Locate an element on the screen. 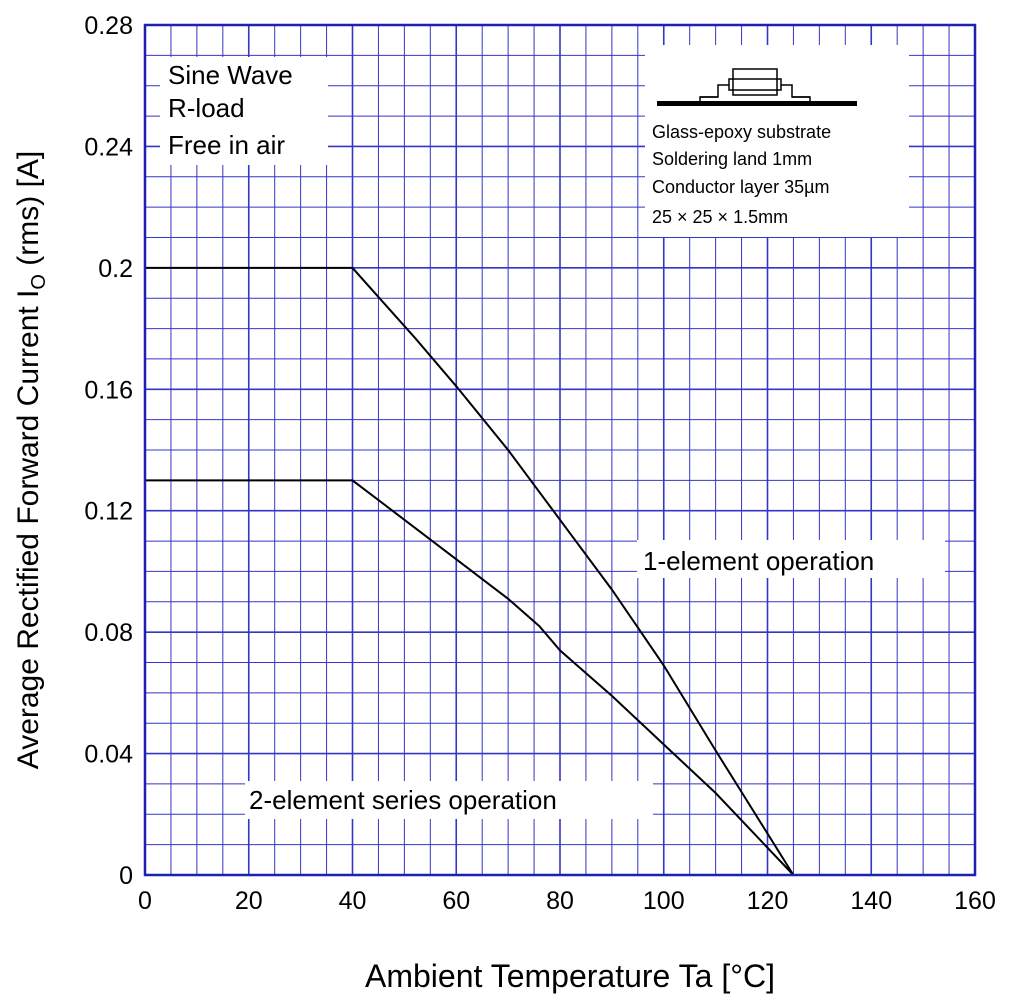 The image size is (1010, 1003). conditions-box: Sine Wave R-load Free in air is located at coordinates (244, 111).